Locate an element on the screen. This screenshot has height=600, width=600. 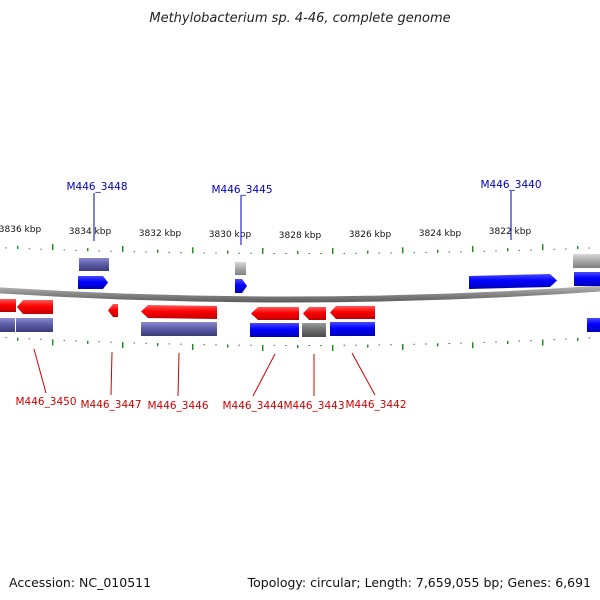
forward-gene-block is located at coordinates (587, 279).